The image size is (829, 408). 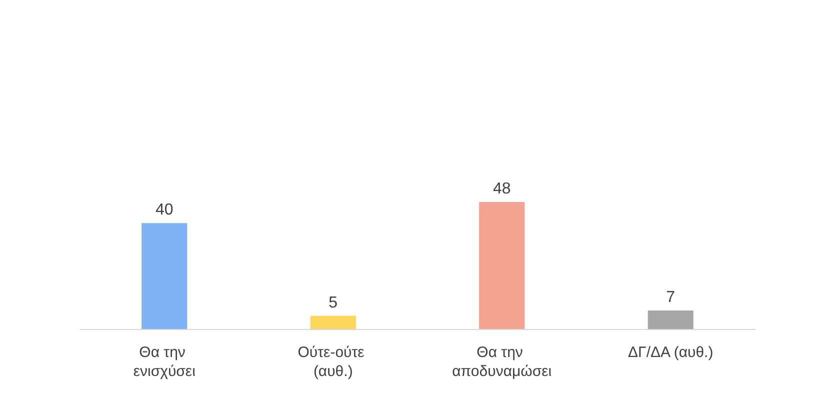 What do you see at coordinates (671, 297) in the screenshot?
I see `data-label: 7` at bounding box center [671, 297].